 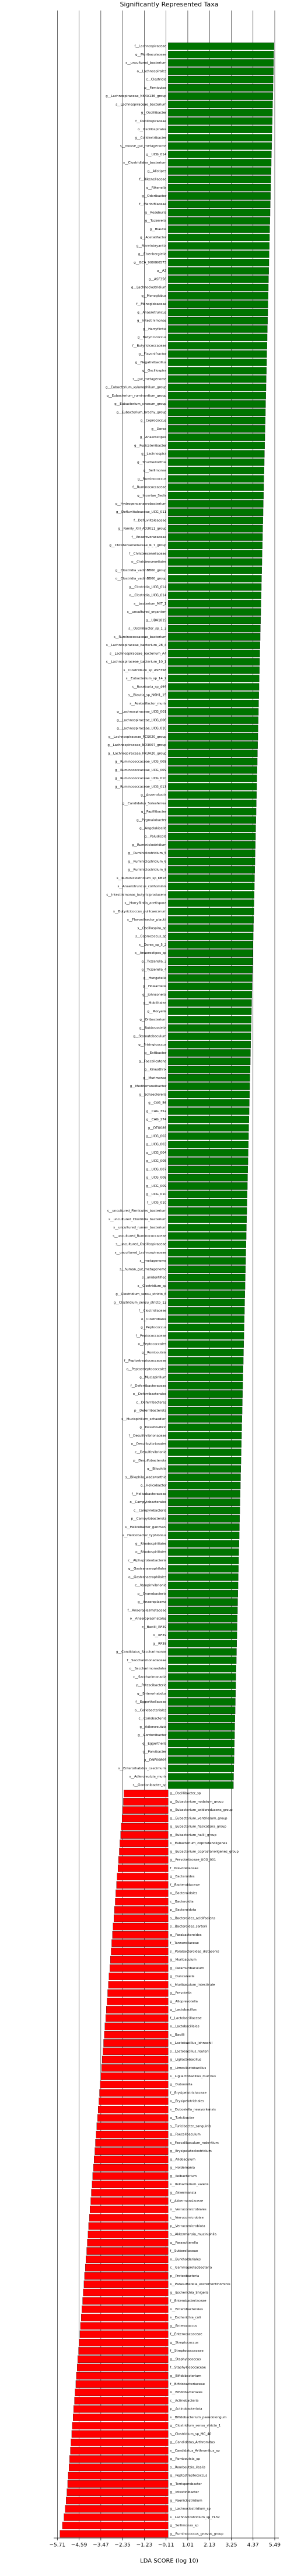 What do you see at coordinates (149, 1037) in the screenshot?
I see `category-label: g__Stomatobaculum` at bounding box center [149, 1037].